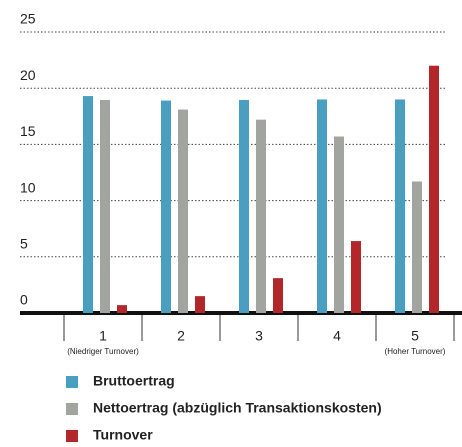 The height and width of the screenshot is (447, 462). What do you see at coordinates (24, 244) in the screenshot?
I see `y-tick-label: 5` at bounding box center [24, 244].